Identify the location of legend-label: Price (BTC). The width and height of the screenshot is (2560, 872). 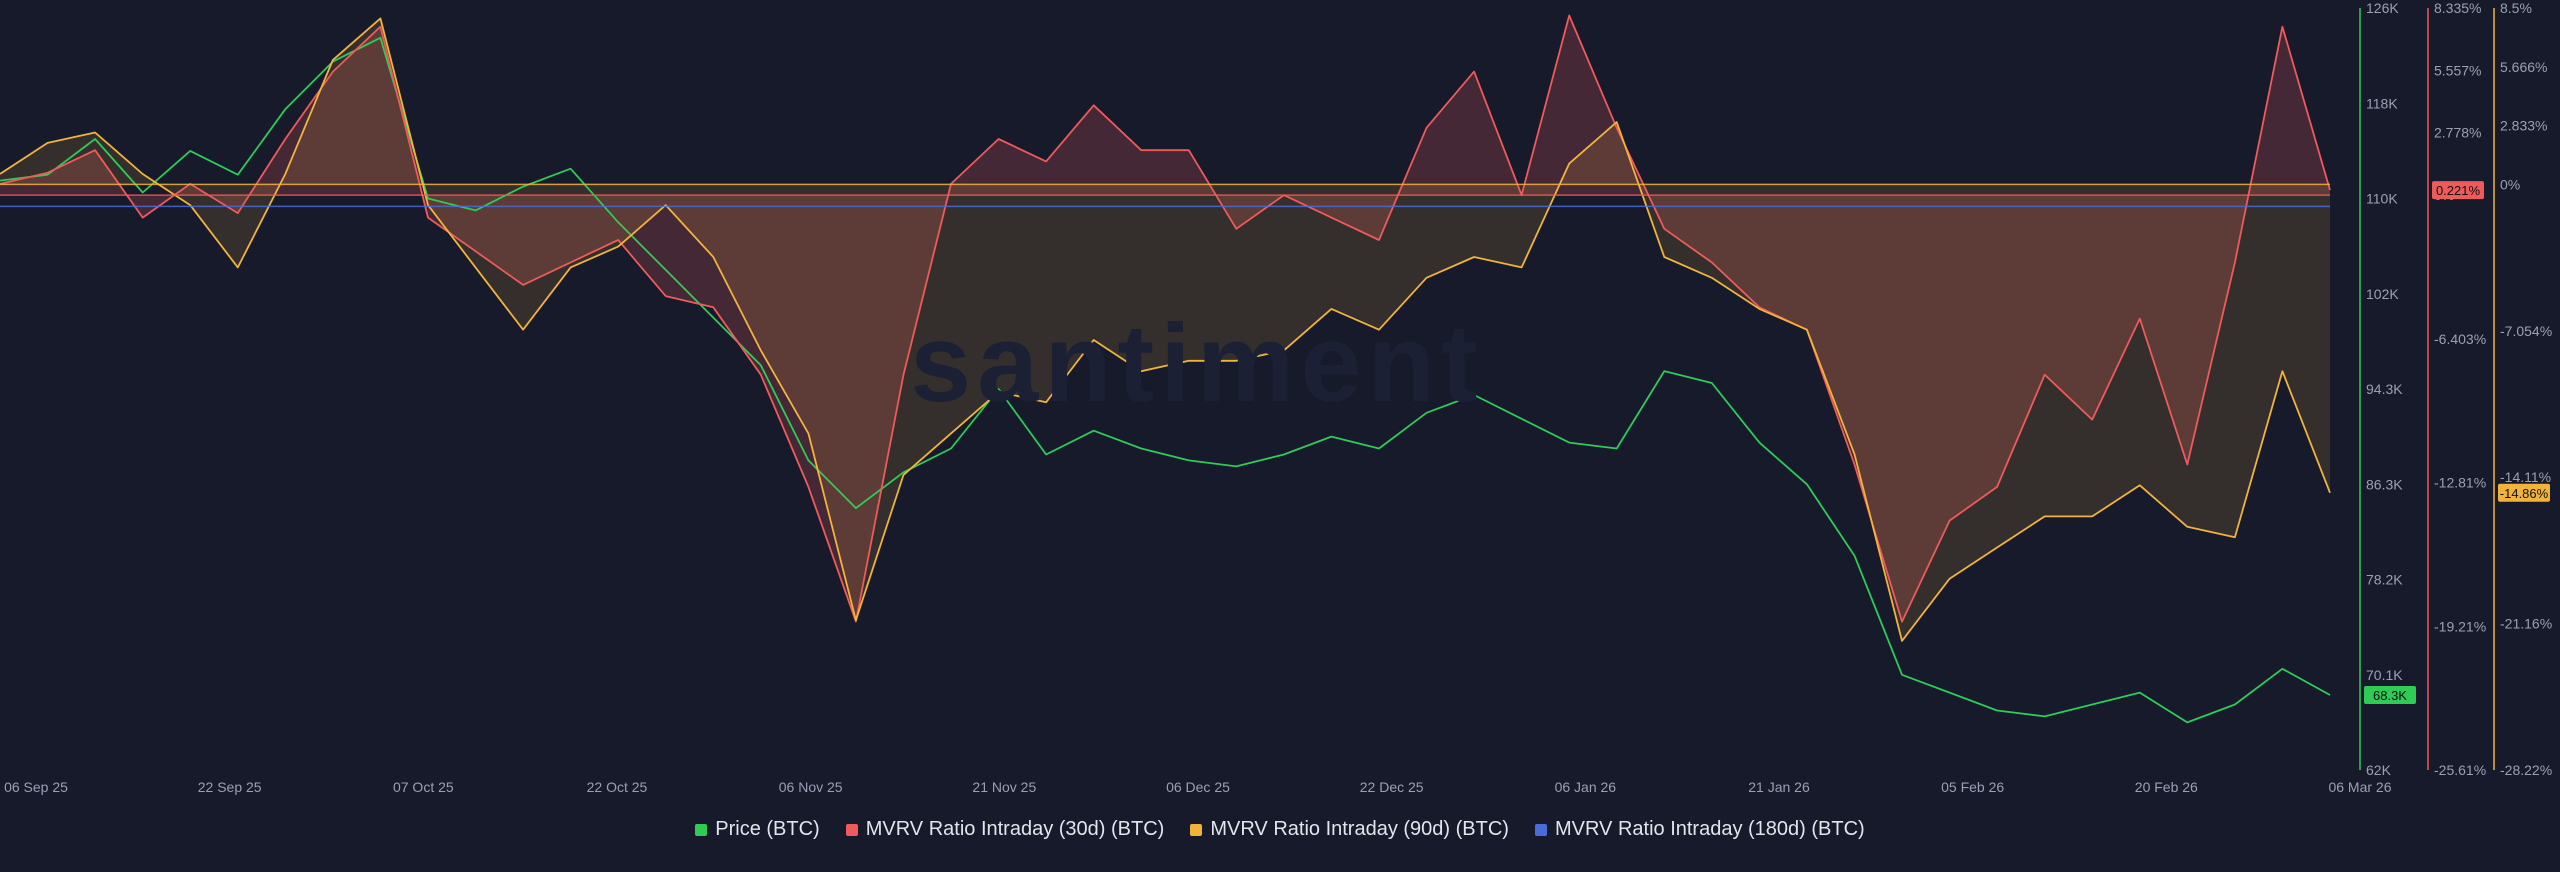
(767, 829).